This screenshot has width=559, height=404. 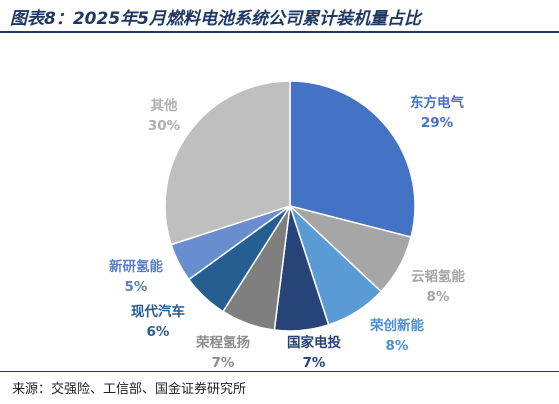 What do you see at coordinates (164, 126) in the screenshot?
I see `slice-value-label-8: 30%` at bounding box center [164, 126].